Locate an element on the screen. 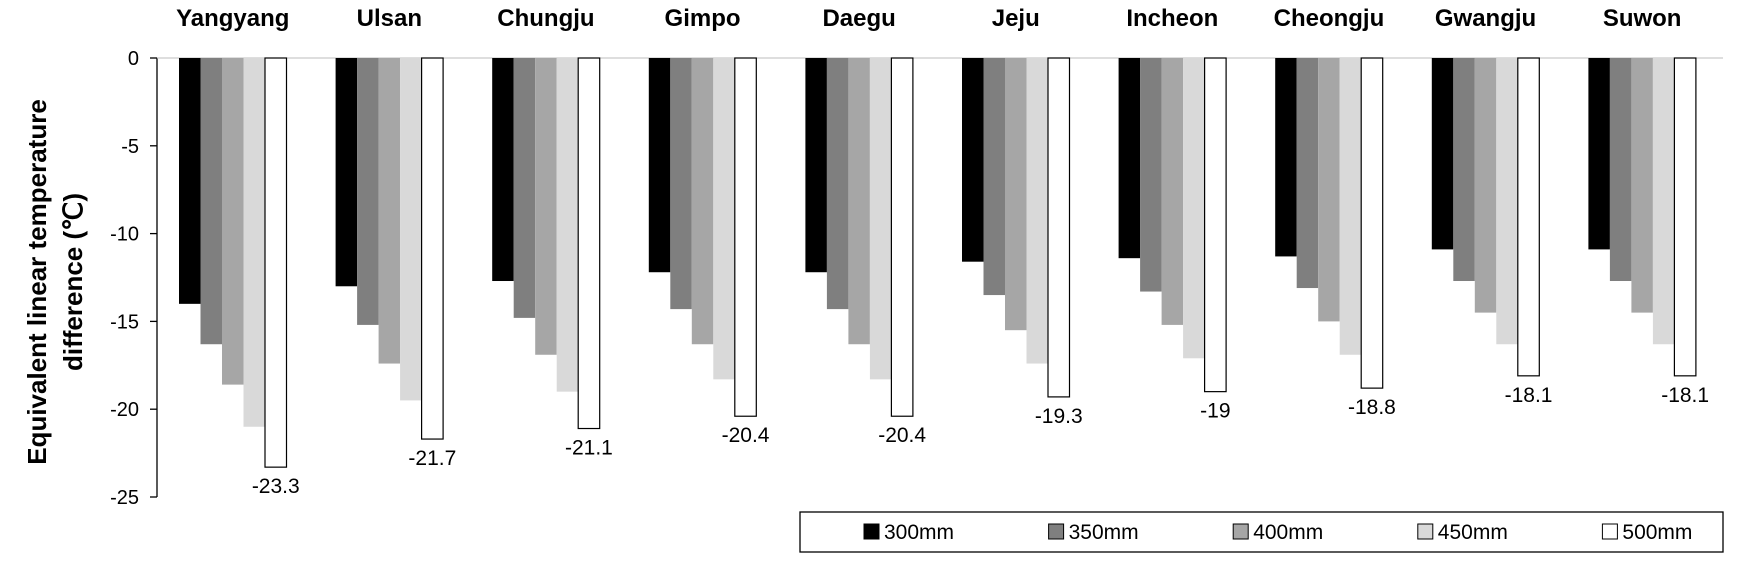 Image resolution: width=1747 pixels, height=581 pixels. category-label: Ulsan is located at coordinates (389, 18).